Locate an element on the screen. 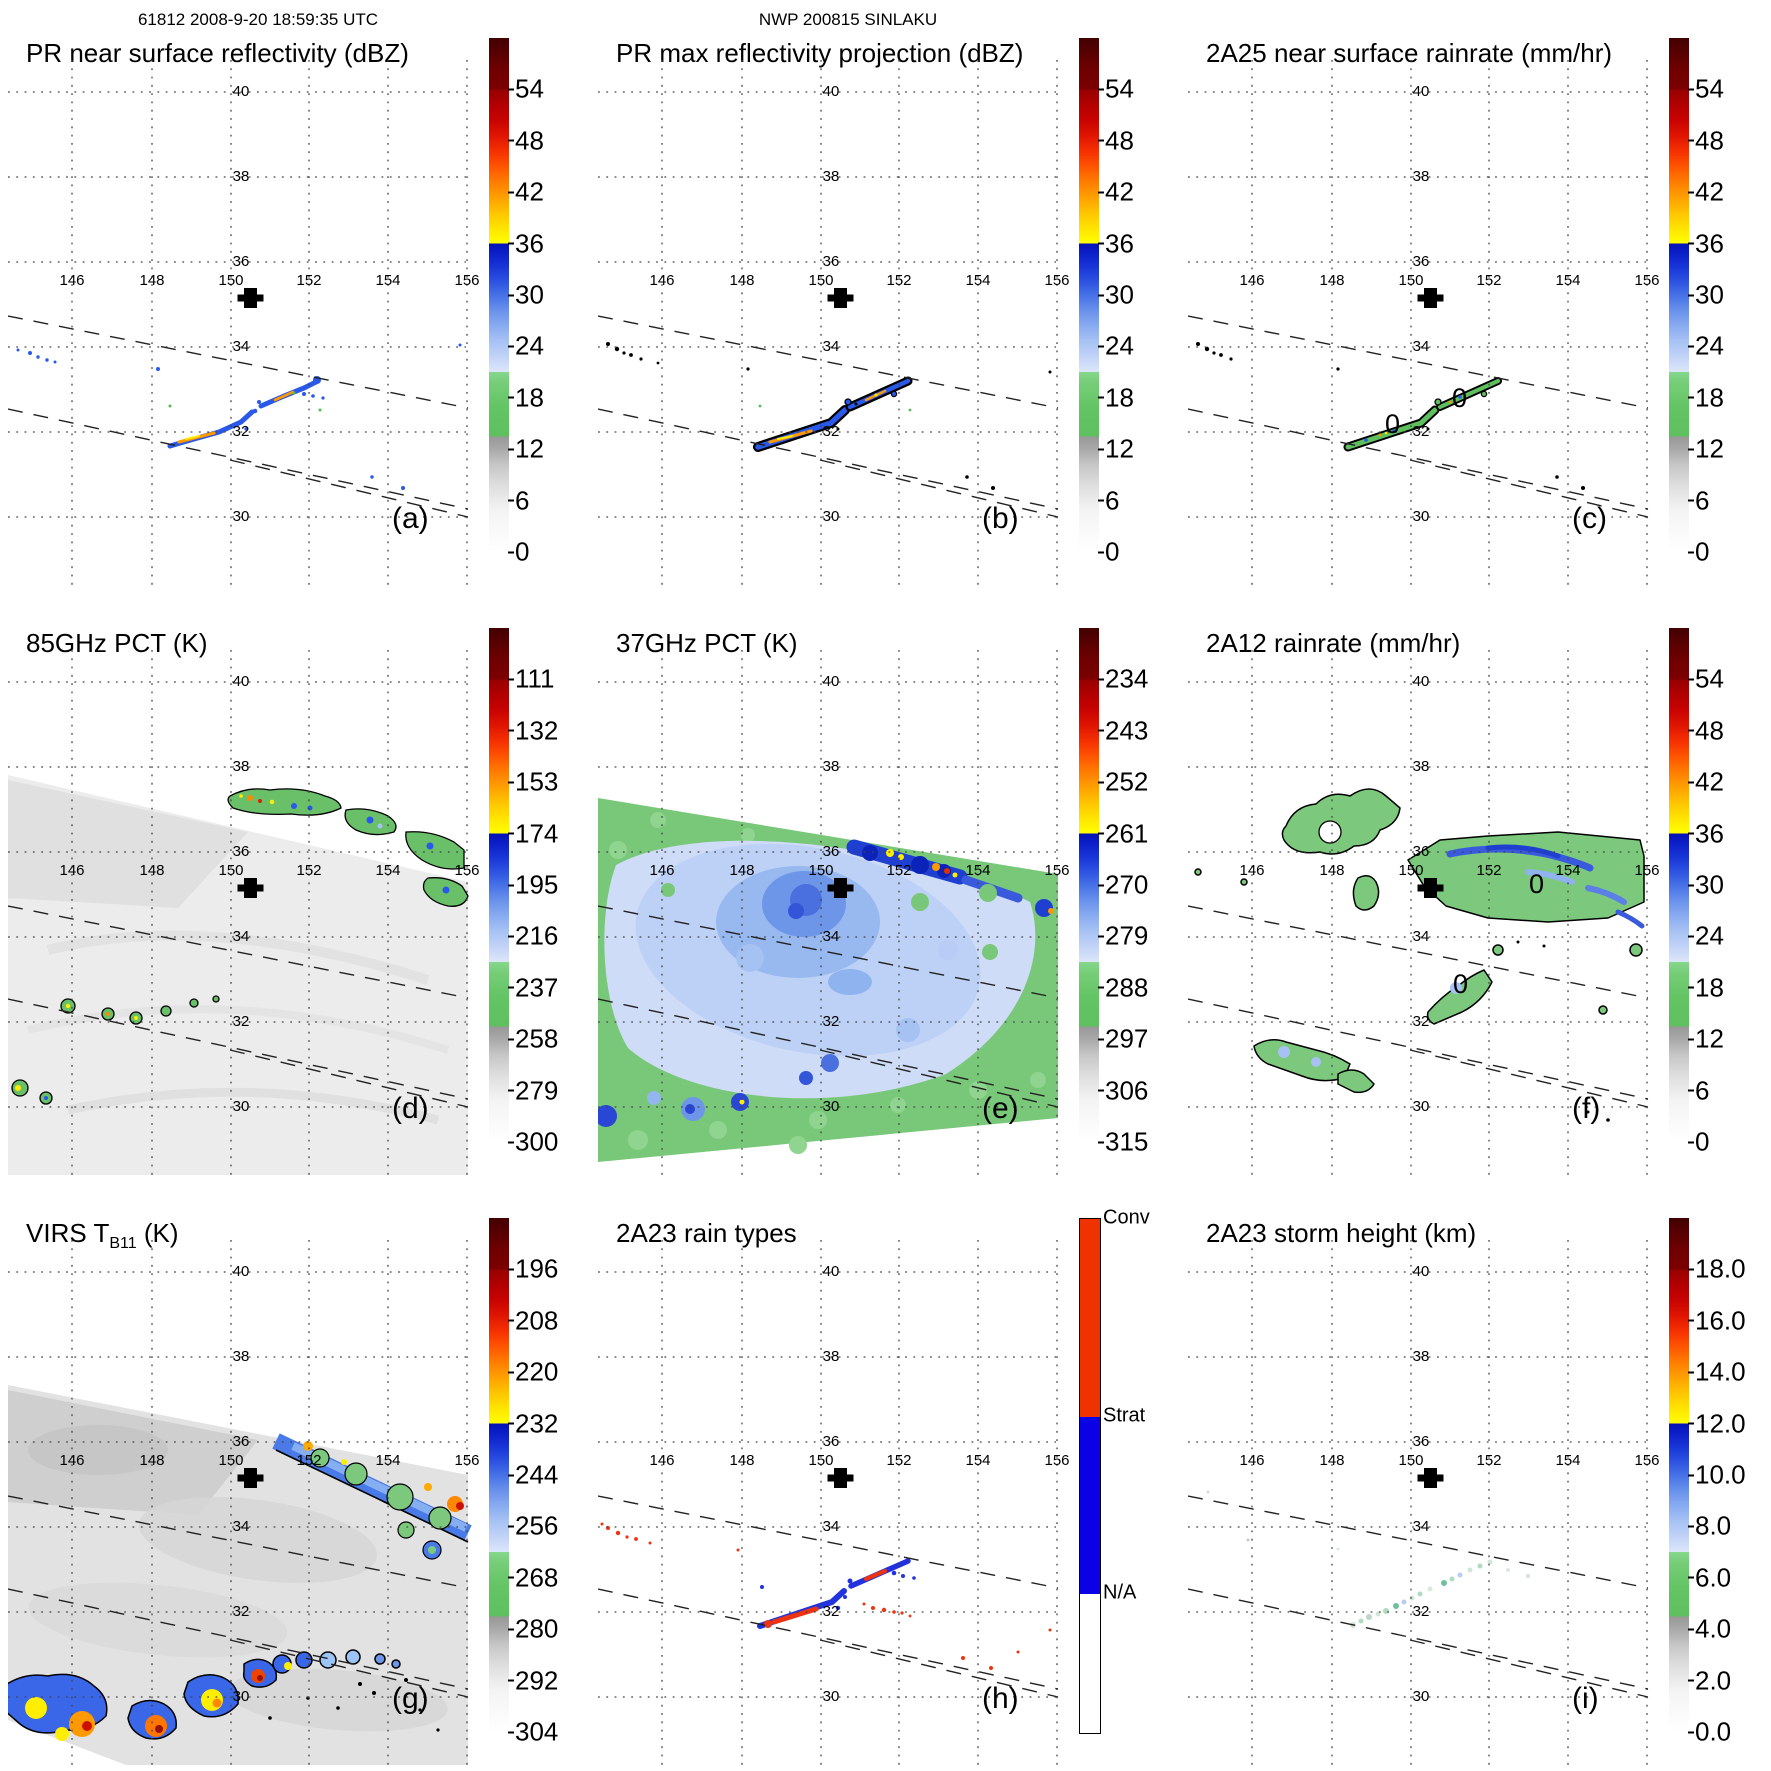  panel-letter: (g) is located at coordinates (410, 1698).